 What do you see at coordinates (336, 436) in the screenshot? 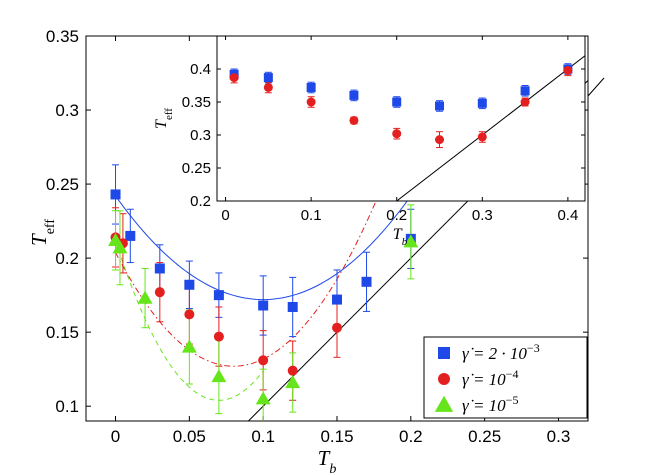
I see `x-tick-label: 0.15` at bounding box center [336, 436].